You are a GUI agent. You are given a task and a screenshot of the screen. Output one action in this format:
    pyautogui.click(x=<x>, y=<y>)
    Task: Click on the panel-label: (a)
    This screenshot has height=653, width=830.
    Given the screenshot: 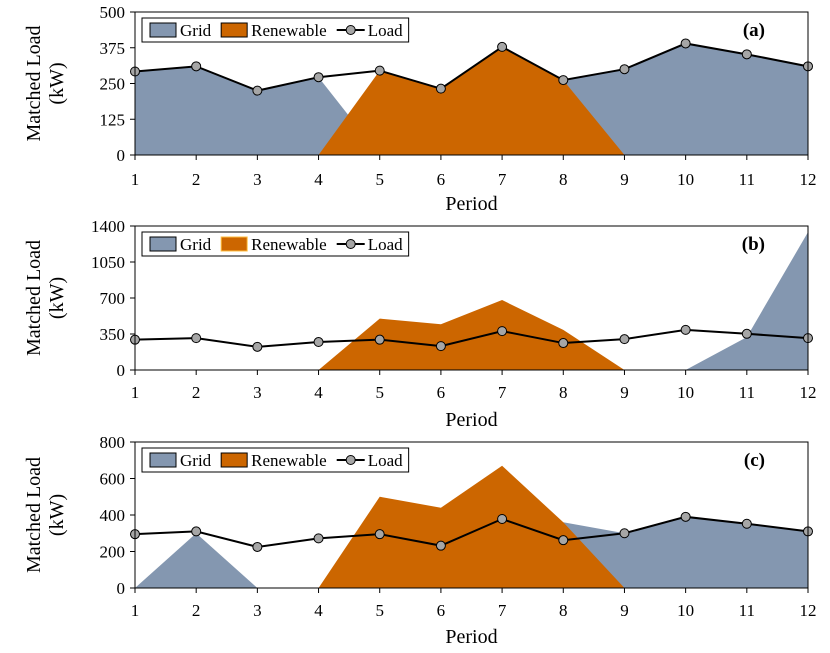 What is the action you would take?
    pyautogui.click(x=754, y=30)
    